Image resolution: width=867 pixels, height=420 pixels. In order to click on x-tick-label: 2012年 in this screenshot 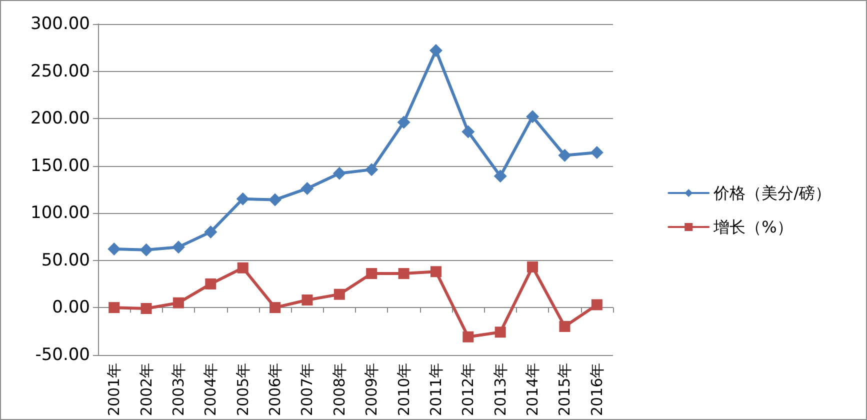, I will do `click(468, 389)`.